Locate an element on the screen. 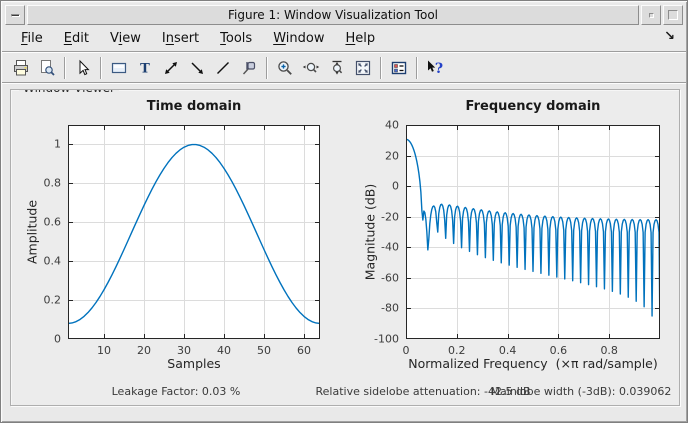 The height and width of the screenshot is (423, 688). zoom-y-icon is located at coordinates (337, 67).